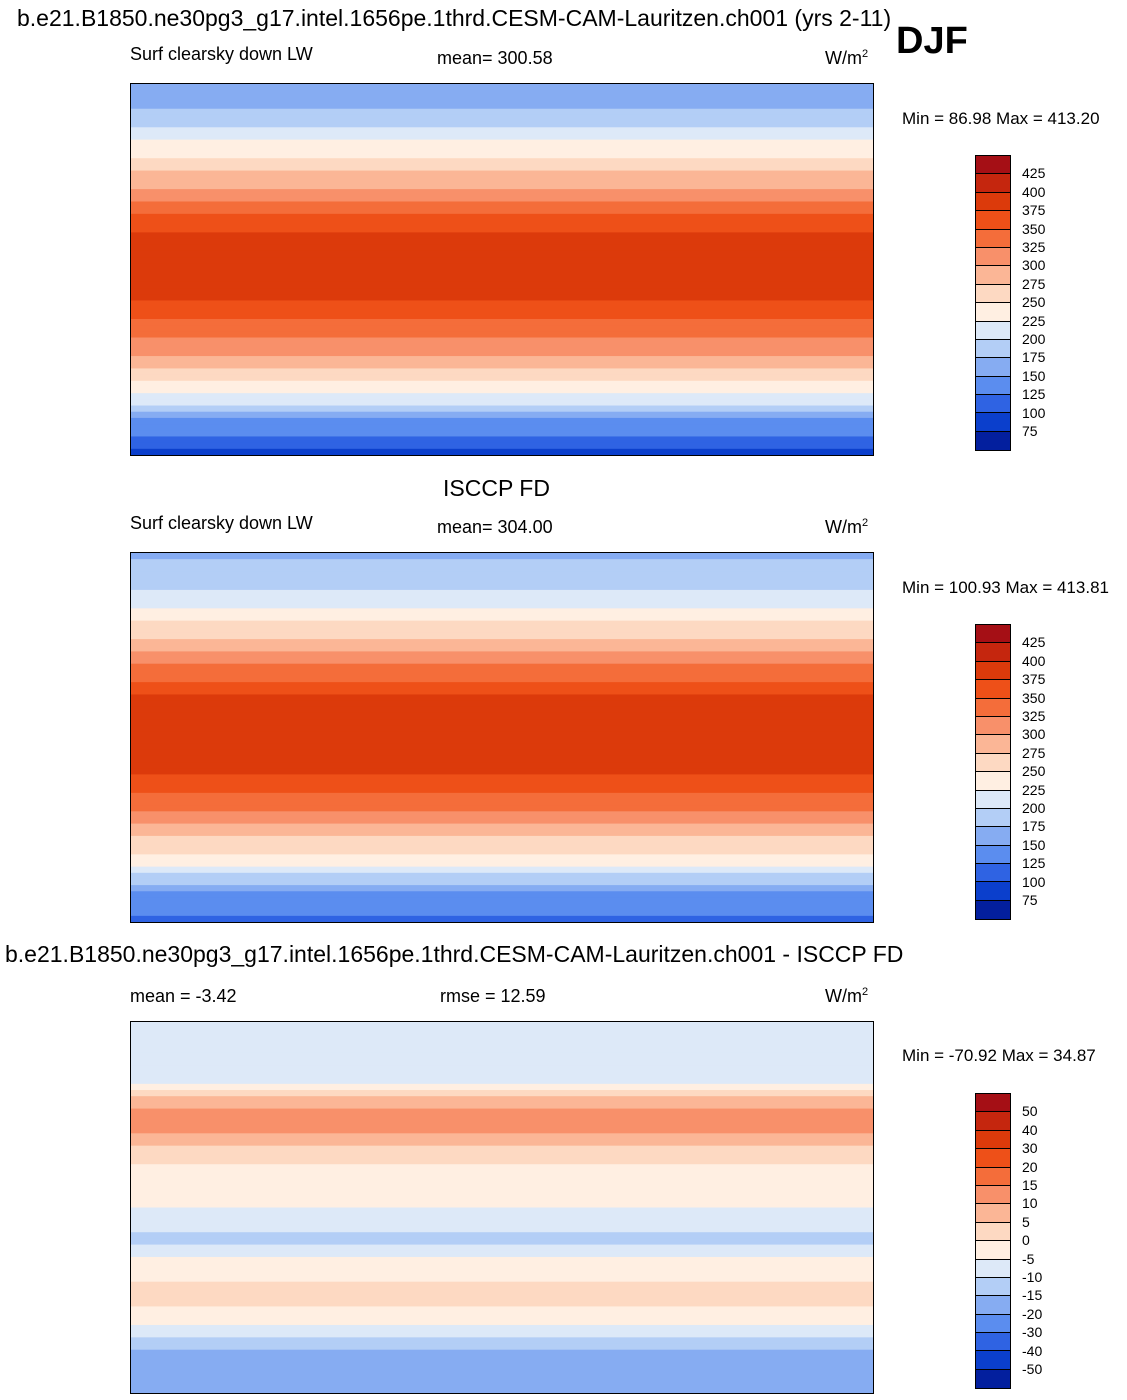 This screenshot has height=1400, width=1127. Describe the element at coordinates (1034, 752) in the screenshot. I see `colorbar-tick-label: 275` at that location.